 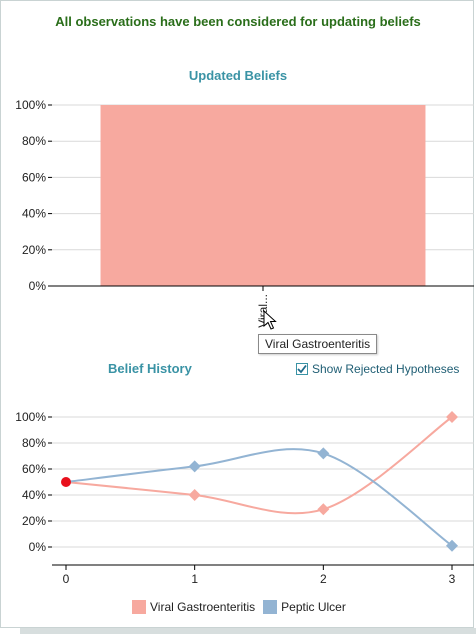 What do you see at coordinates (259, 497) in the screenshot?
I see `series-line-peptic` at bounding box center [259, 497].